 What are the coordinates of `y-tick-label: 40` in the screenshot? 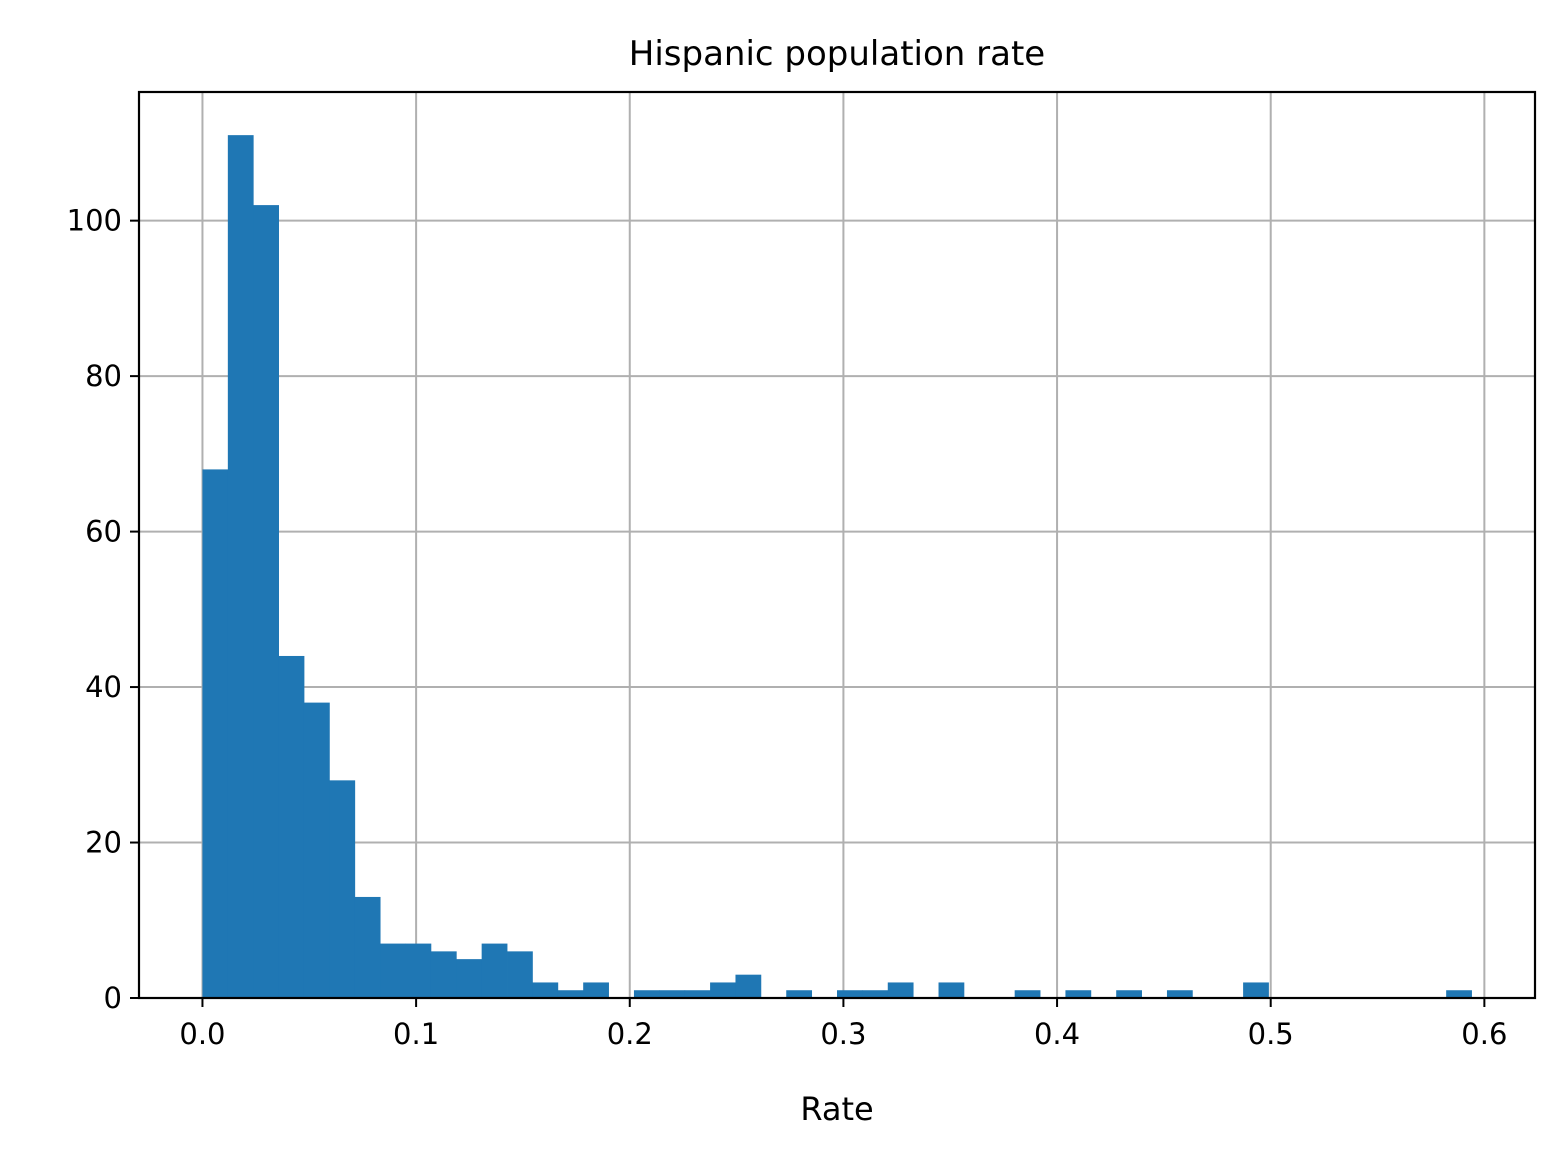 It's located at (103, 687).